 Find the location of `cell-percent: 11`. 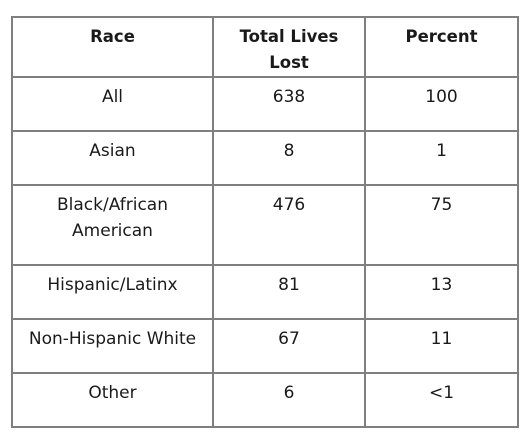

cell-percent: 11 is located at coordinates (441, 346).